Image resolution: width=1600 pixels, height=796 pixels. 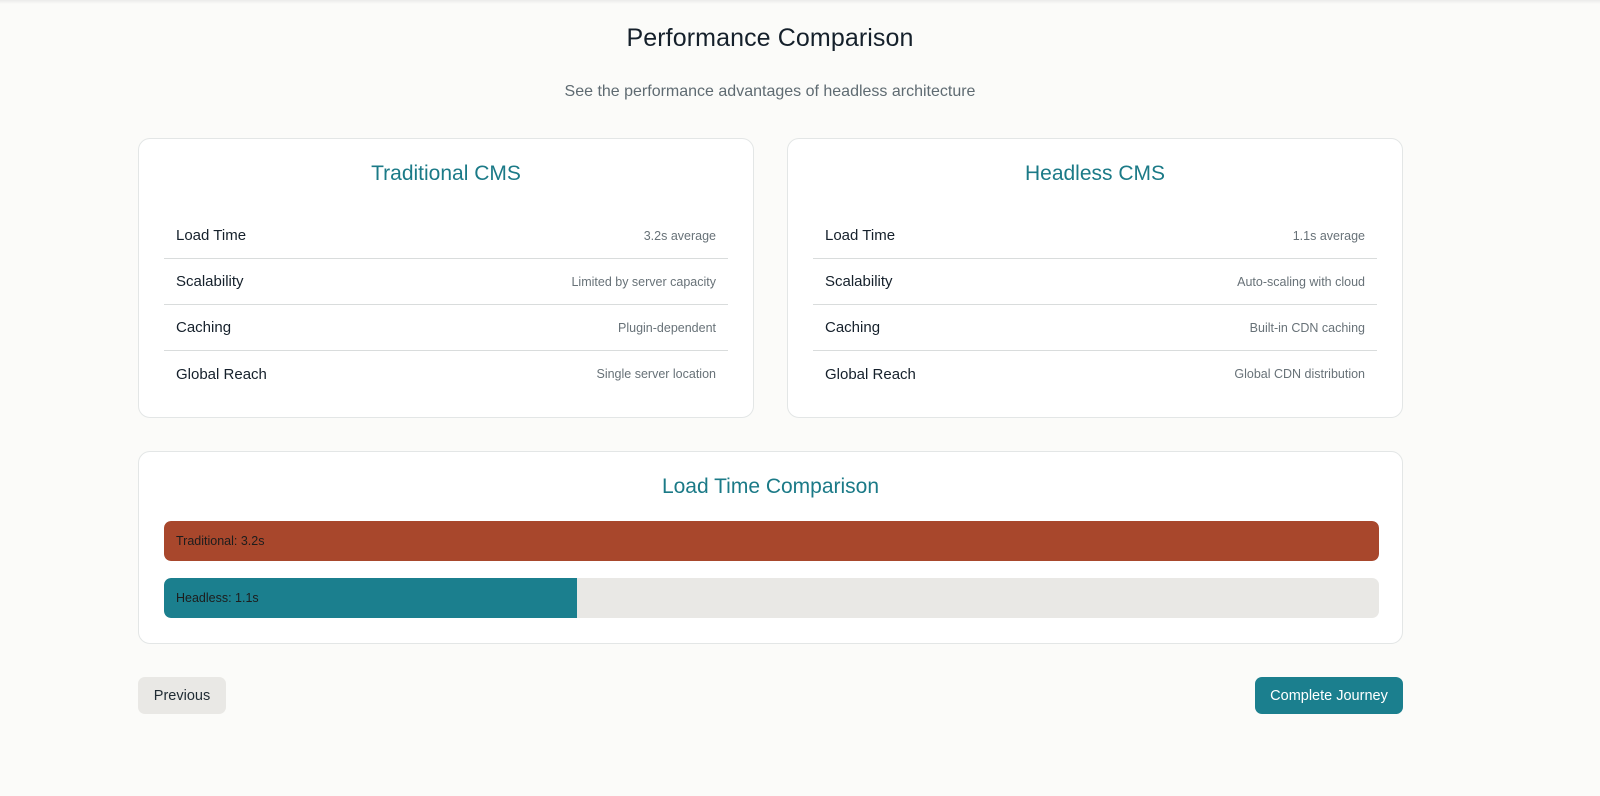 What do you see at coordinates (1307, 327) in the screenshot?
I see `metric-value: Built-in CDN caching` at bounding box center [1307, 327].